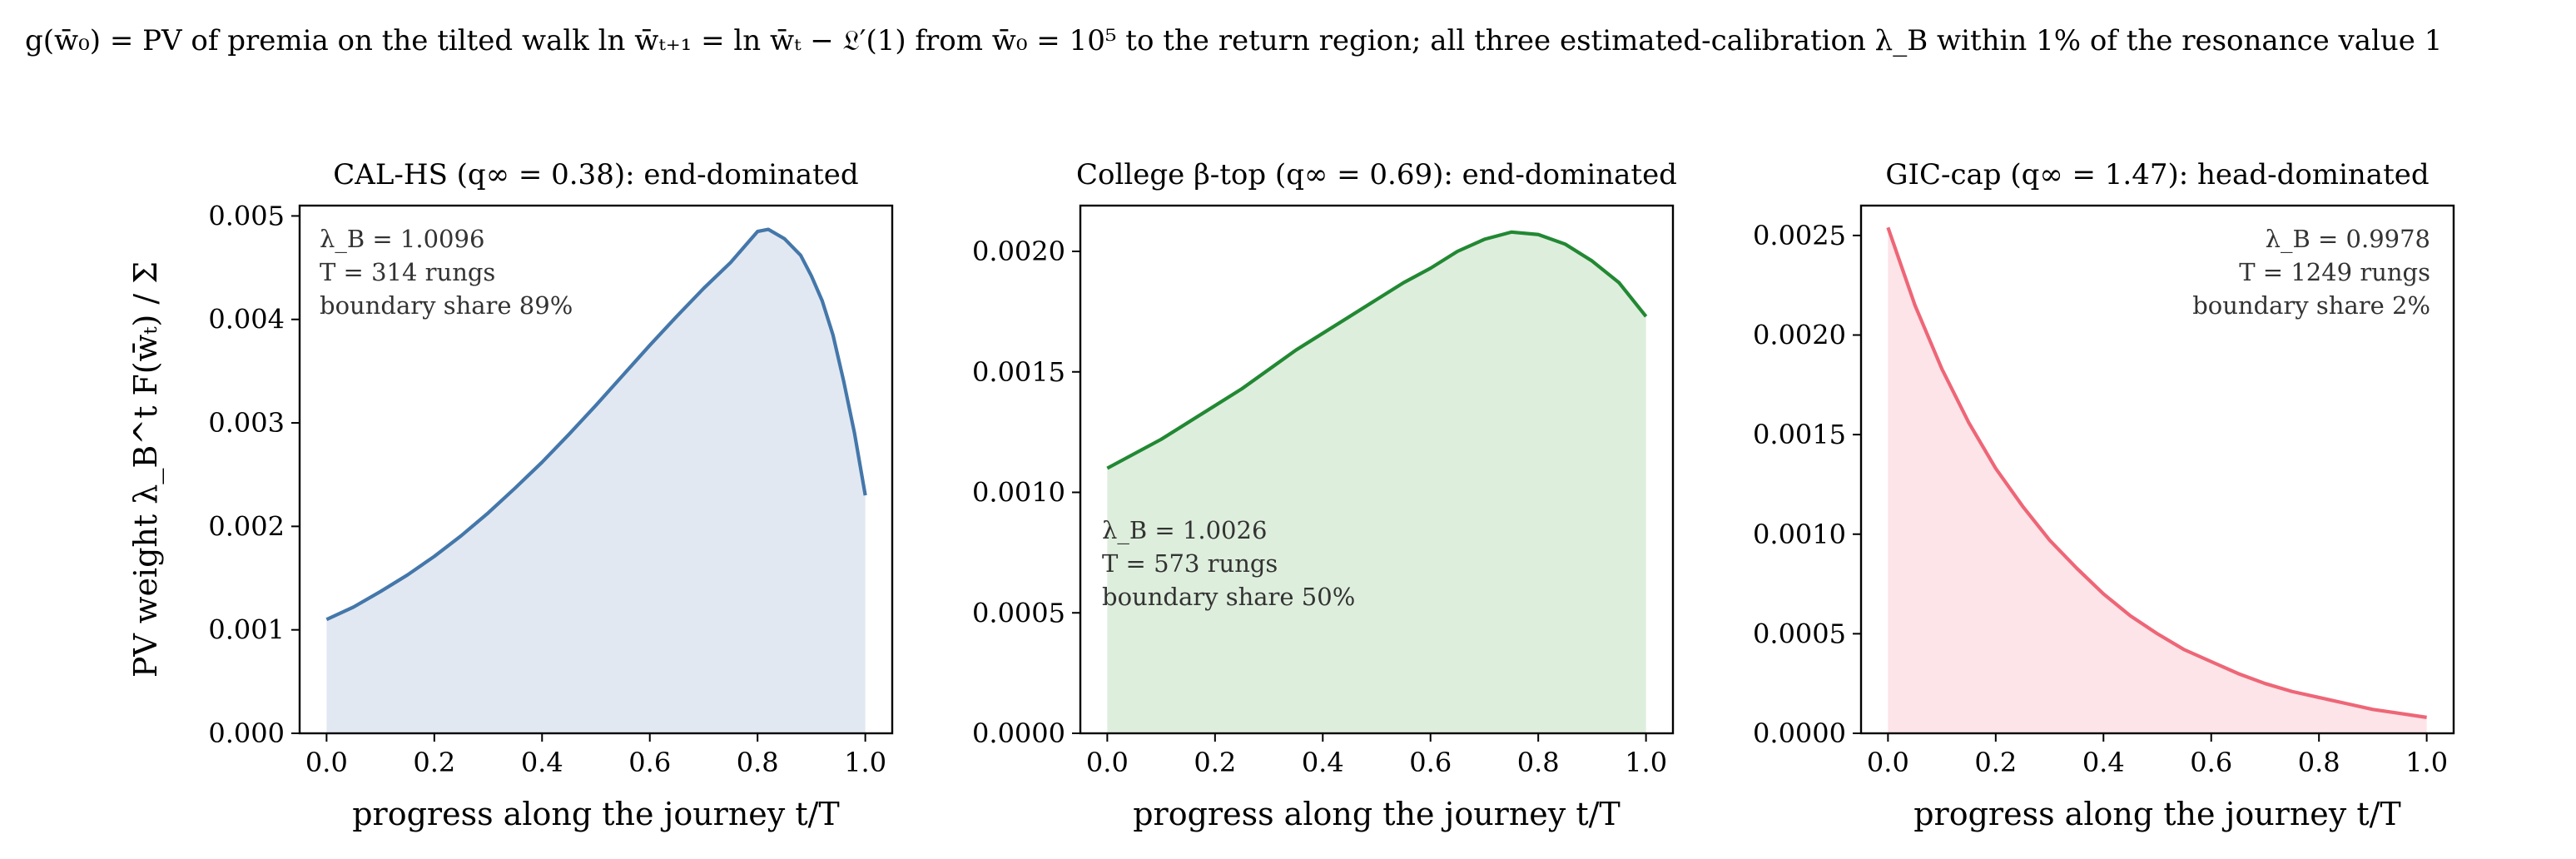 This screenshot has width=2576, height=859. What do you see at coordinates (246, 319) in the screenshot?
I see `y-tick-label: 0.004` at bounding box center [246, 319].